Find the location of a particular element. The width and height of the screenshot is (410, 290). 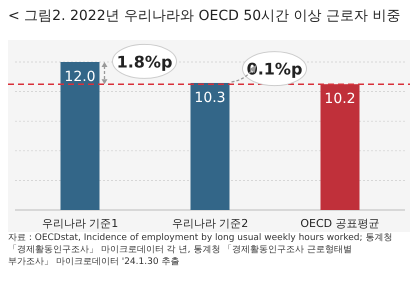

x-tick-label: 우리나라 기준2 is located at coordinates (210, 223).